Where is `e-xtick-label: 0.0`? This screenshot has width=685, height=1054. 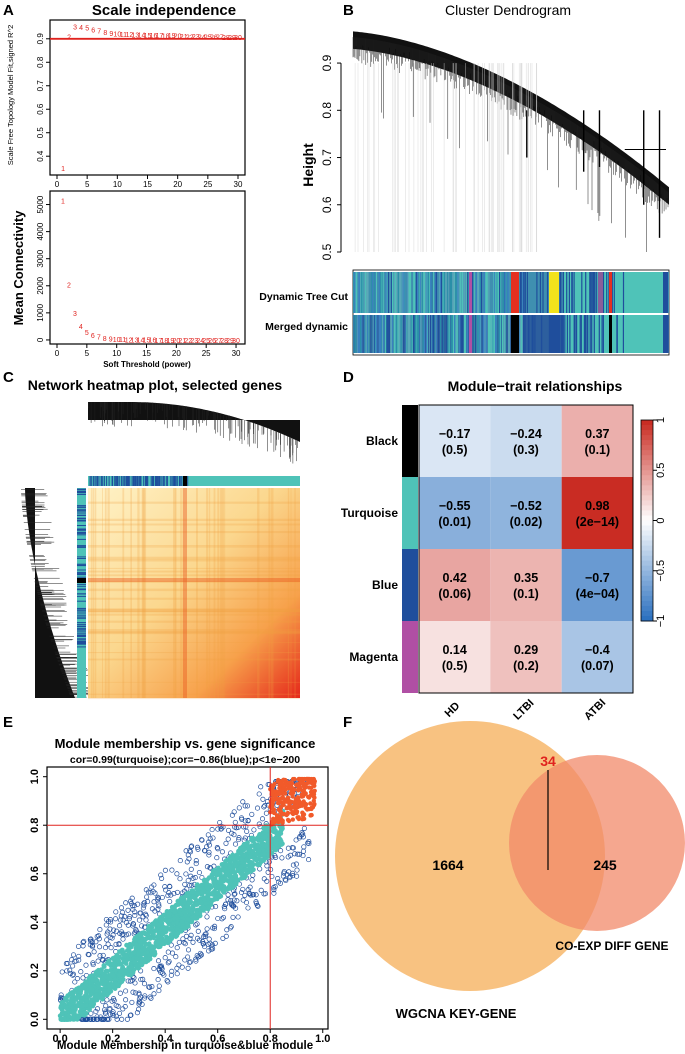
e-xtick-label: 0.0 is located at coordinates (59, 1039).